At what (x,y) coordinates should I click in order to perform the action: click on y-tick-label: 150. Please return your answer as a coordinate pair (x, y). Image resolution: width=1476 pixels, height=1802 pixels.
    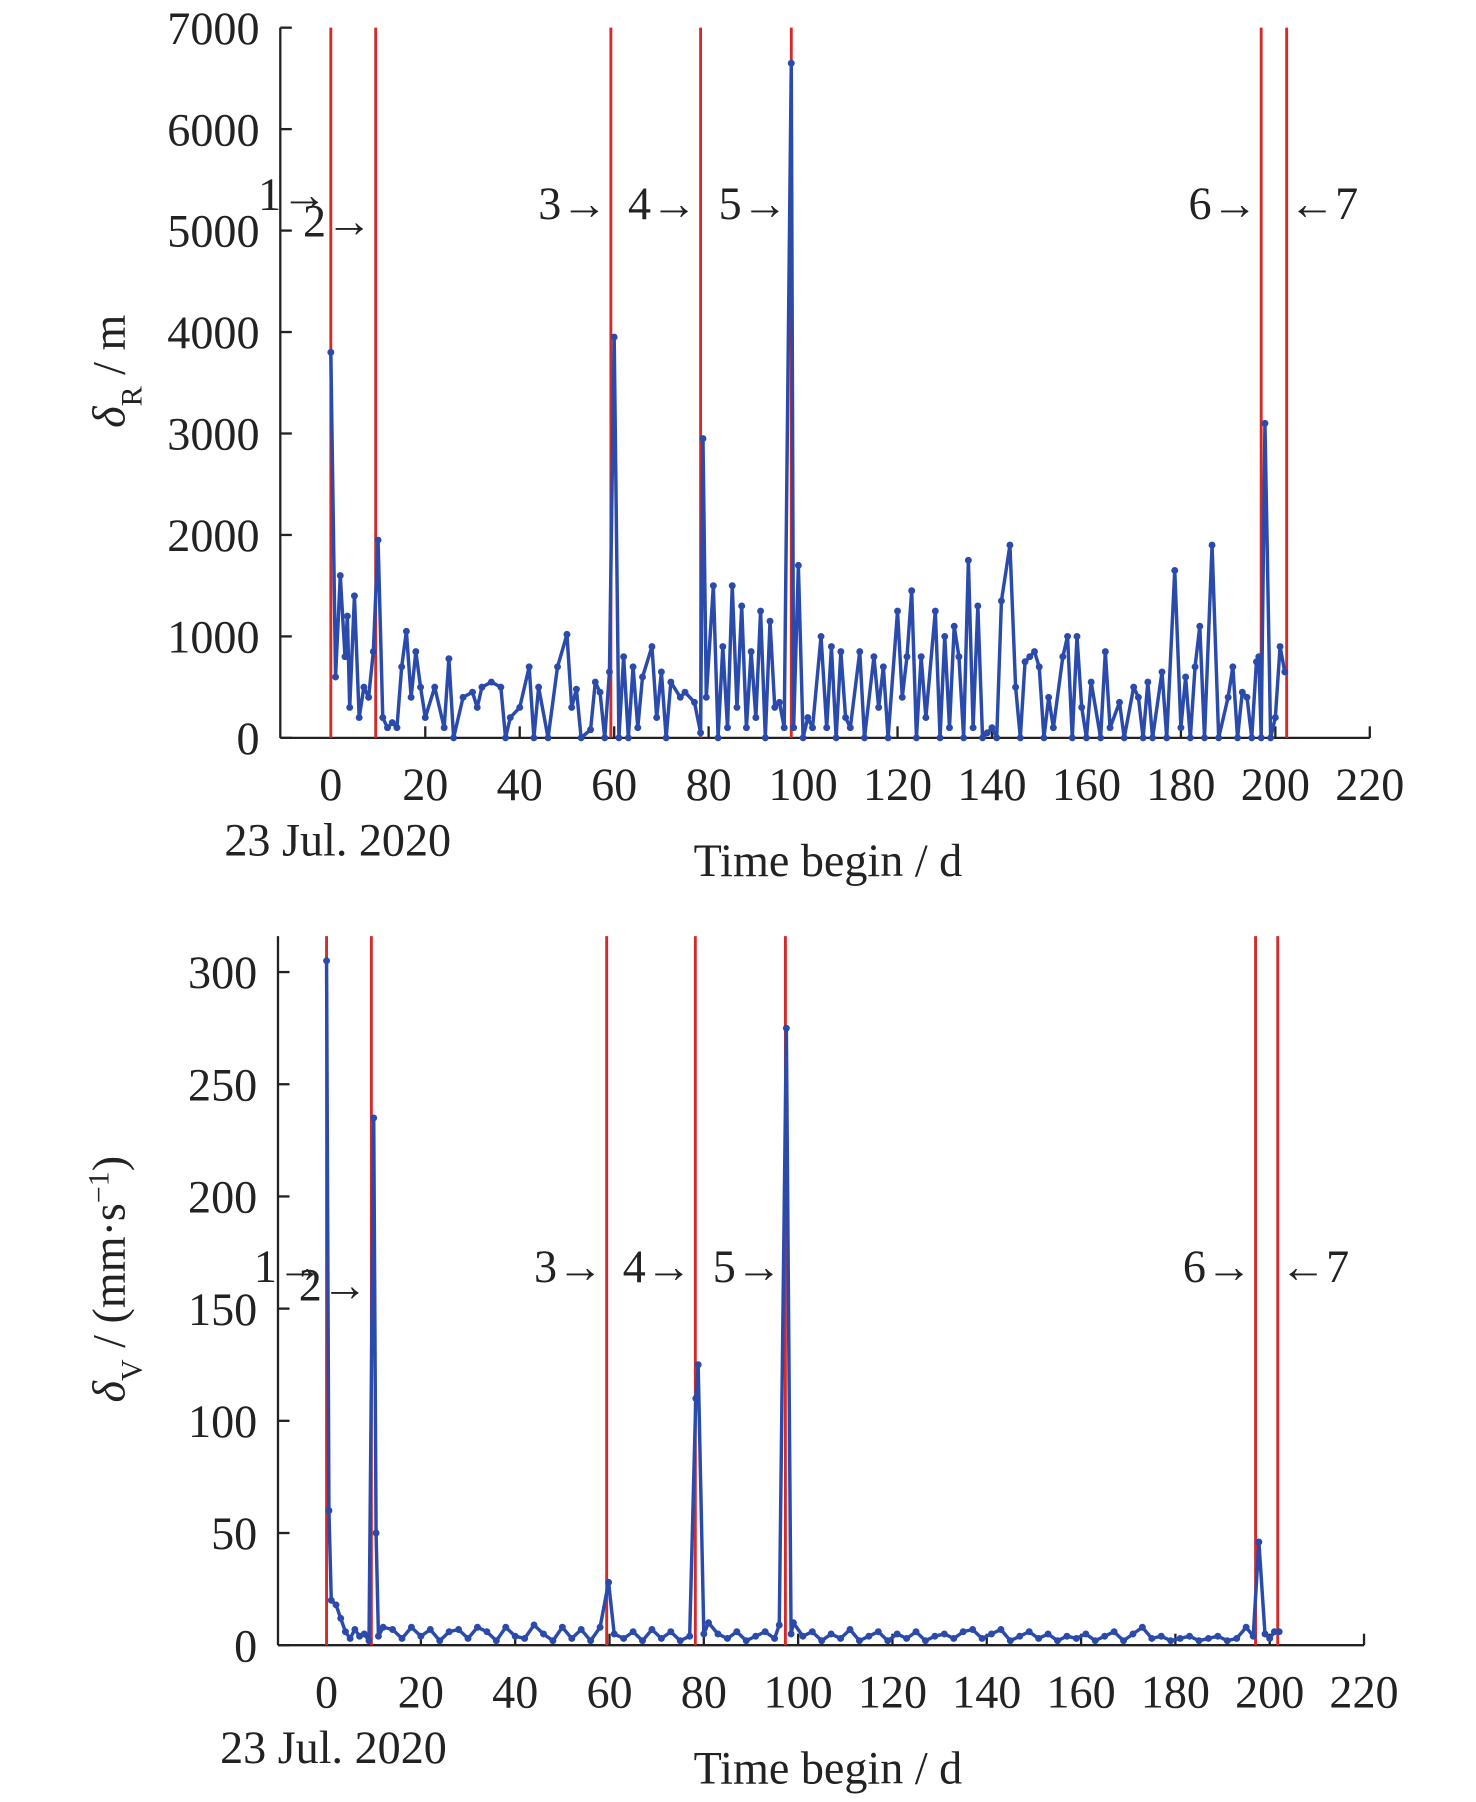
    Looking at the image, I should click on (222, 1309).